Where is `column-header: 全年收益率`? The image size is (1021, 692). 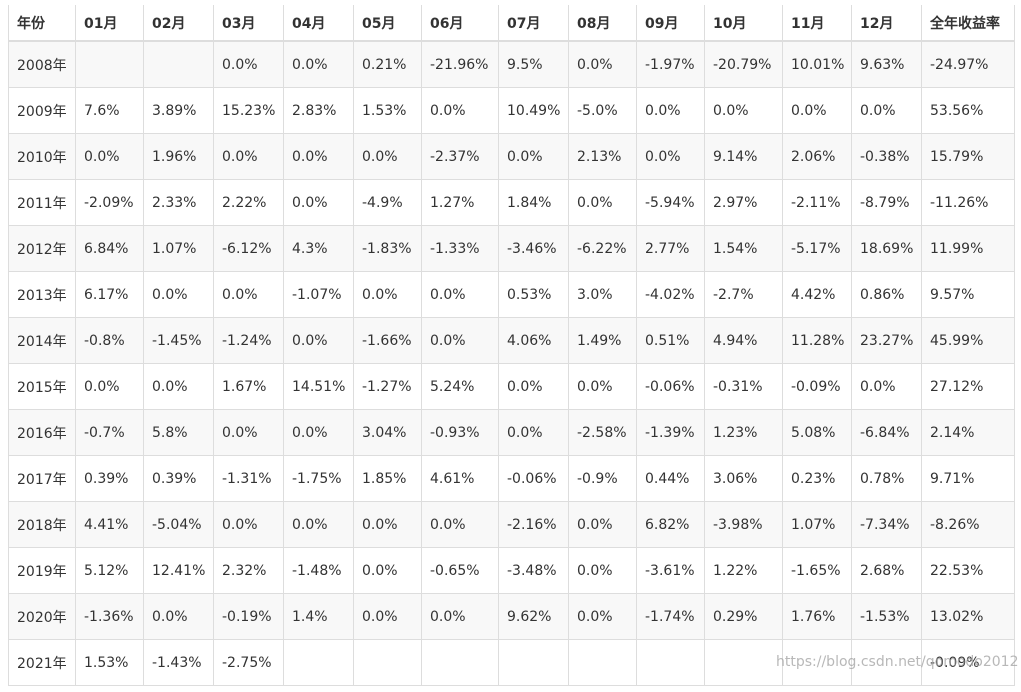
column-header: 全年收益率 is located at coordinates (968, 23).